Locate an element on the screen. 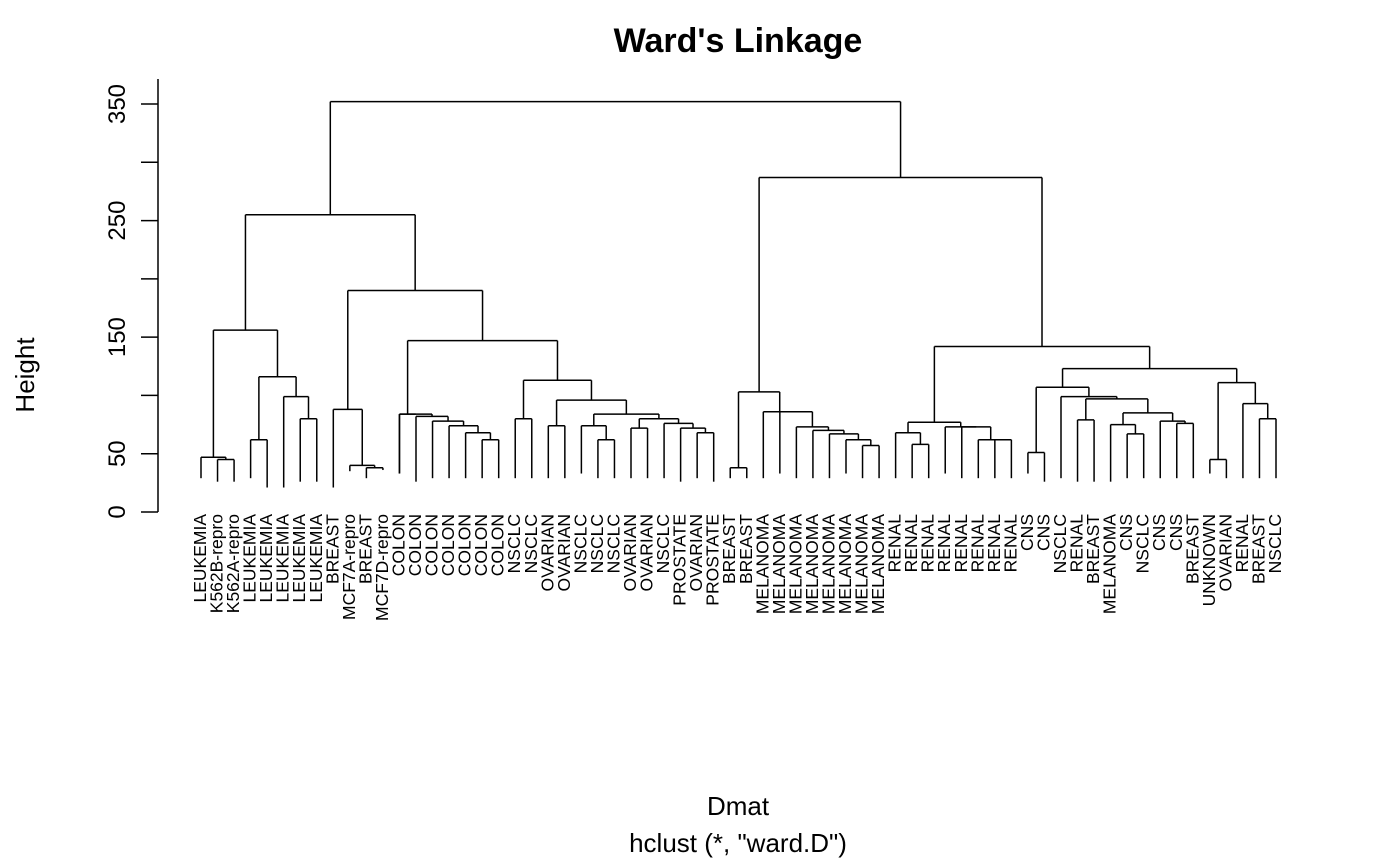  leaf-label: K562A-repro is located at coordinates (233, 563).